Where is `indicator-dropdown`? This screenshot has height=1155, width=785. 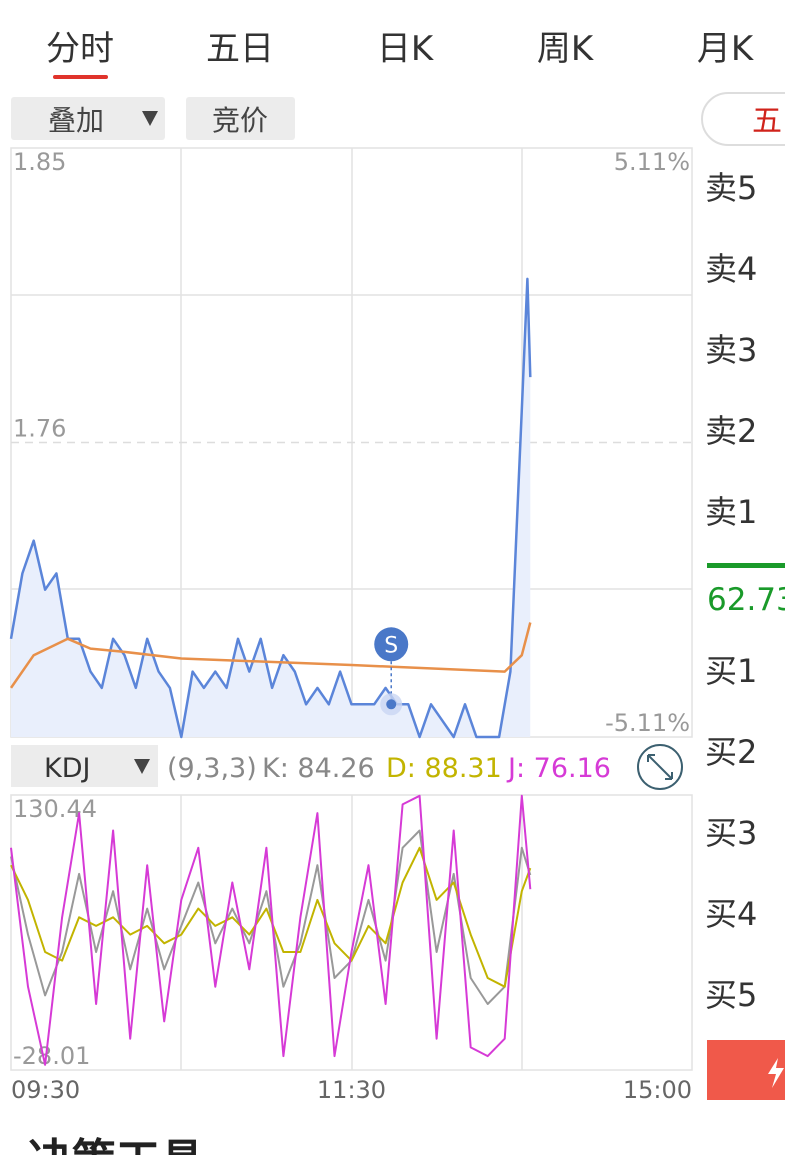
indicator-dropdown is located at coordinates (84, 766).